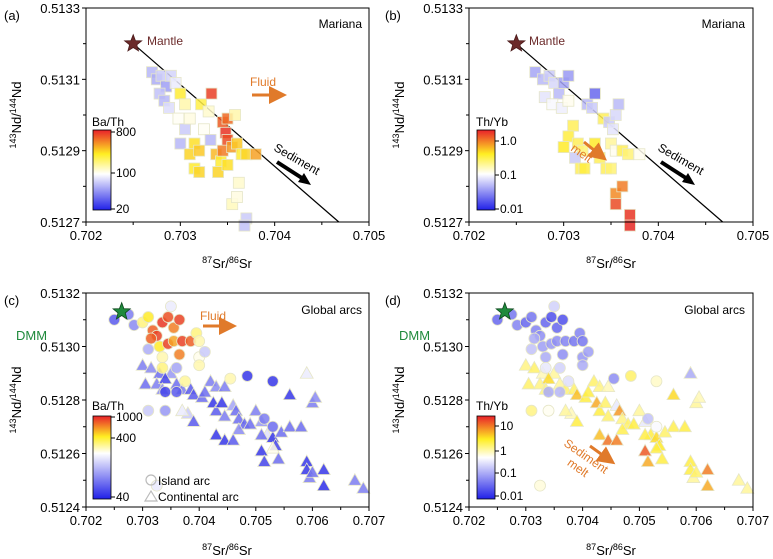 The image size is (773, 559). Describe the element at coordinates (443, 293) in the screenshot. I see `y-tick-label: 0.5132` at that location.